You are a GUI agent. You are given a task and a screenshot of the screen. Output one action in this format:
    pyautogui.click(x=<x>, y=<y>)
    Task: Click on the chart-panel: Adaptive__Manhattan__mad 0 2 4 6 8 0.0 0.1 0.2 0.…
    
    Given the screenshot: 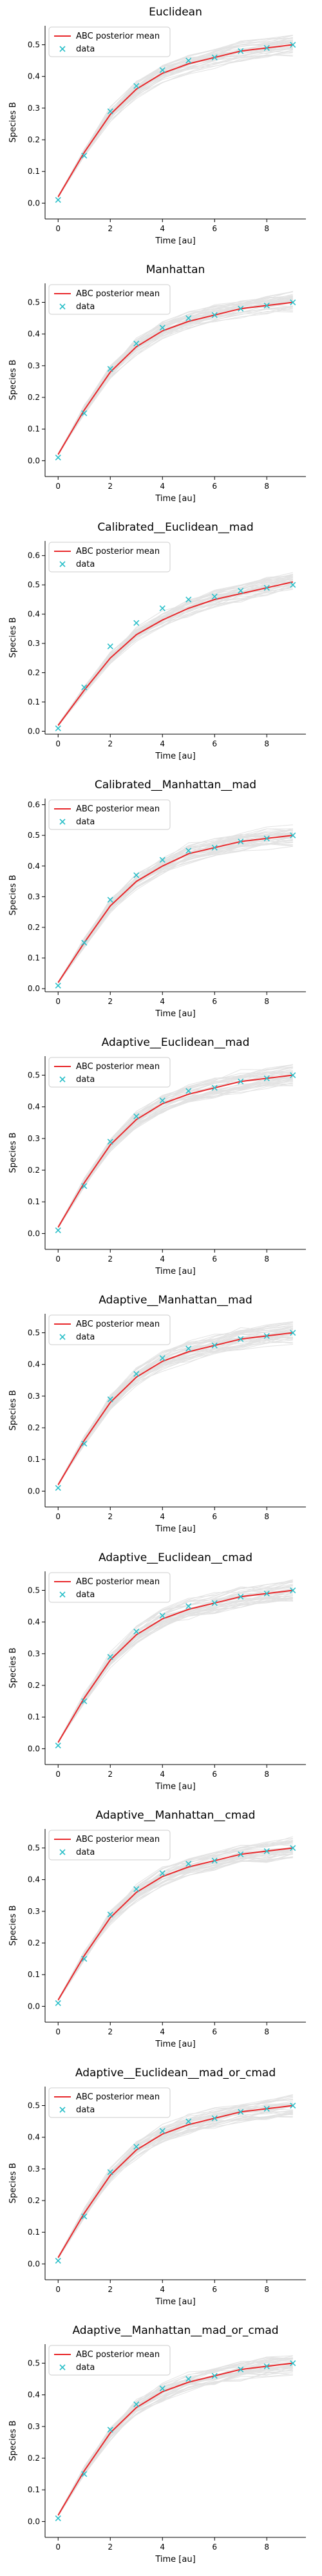 What is the action you would take?
    pyautogui.click(x=161, y=1415)
    